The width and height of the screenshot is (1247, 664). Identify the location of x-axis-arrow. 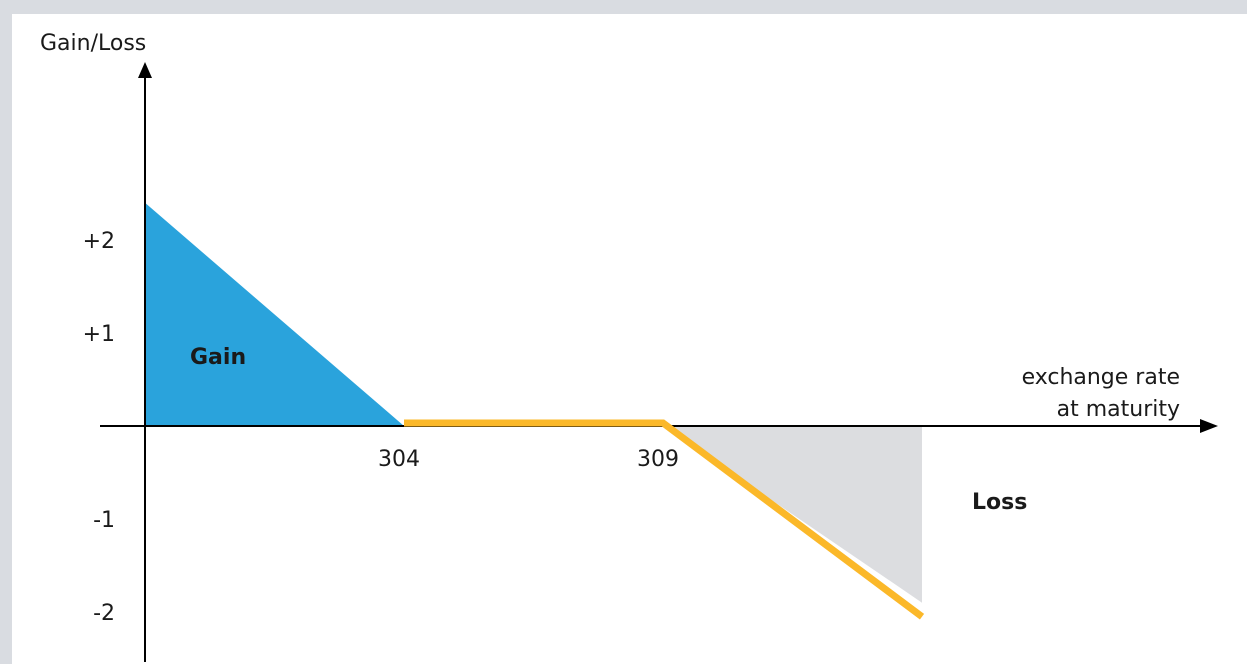
(1209, 426).